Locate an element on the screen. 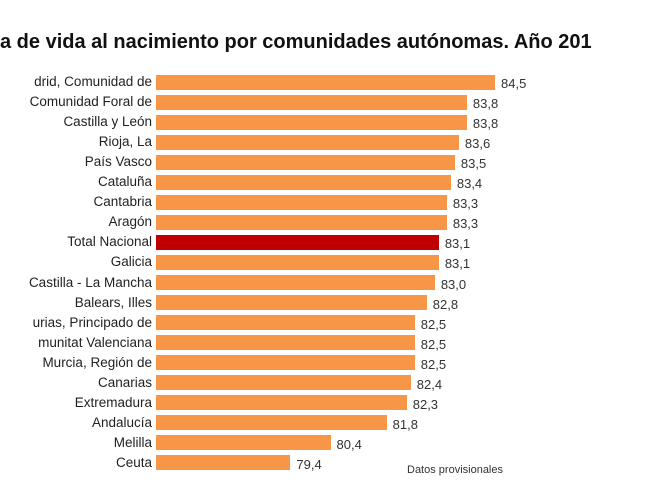  category-label: Extremadura is located at coordinates (113, 402).